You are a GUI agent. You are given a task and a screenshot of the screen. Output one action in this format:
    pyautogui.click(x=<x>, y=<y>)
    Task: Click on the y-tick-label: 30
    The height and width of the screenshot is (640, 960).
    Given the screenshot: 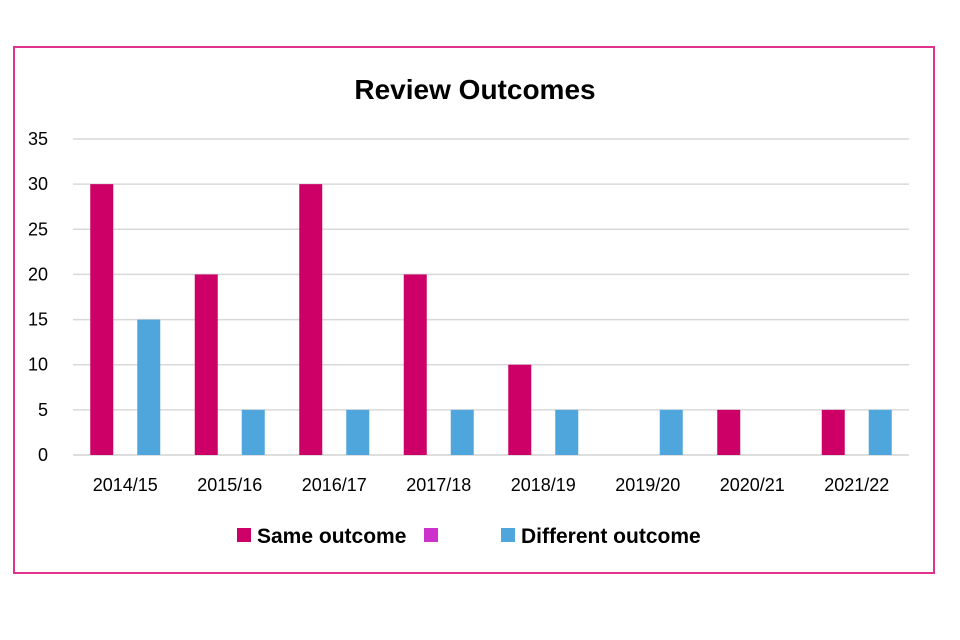 What is the action you would take?
    pyautogui.click(x=38, y=184)
    